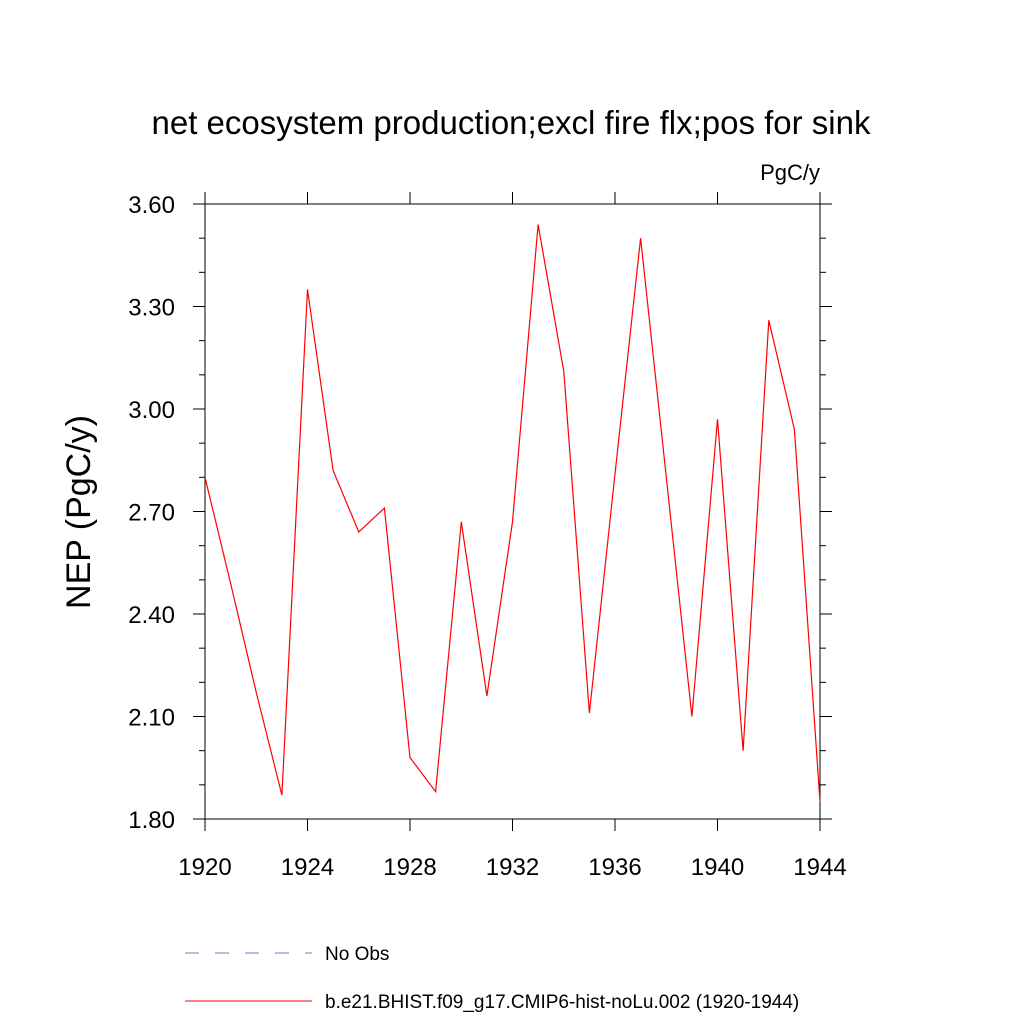  Describe the element at coordinates (79, 512) in the screenshot. I see `y-axis-label: NEP (PgC/y)` at that location.